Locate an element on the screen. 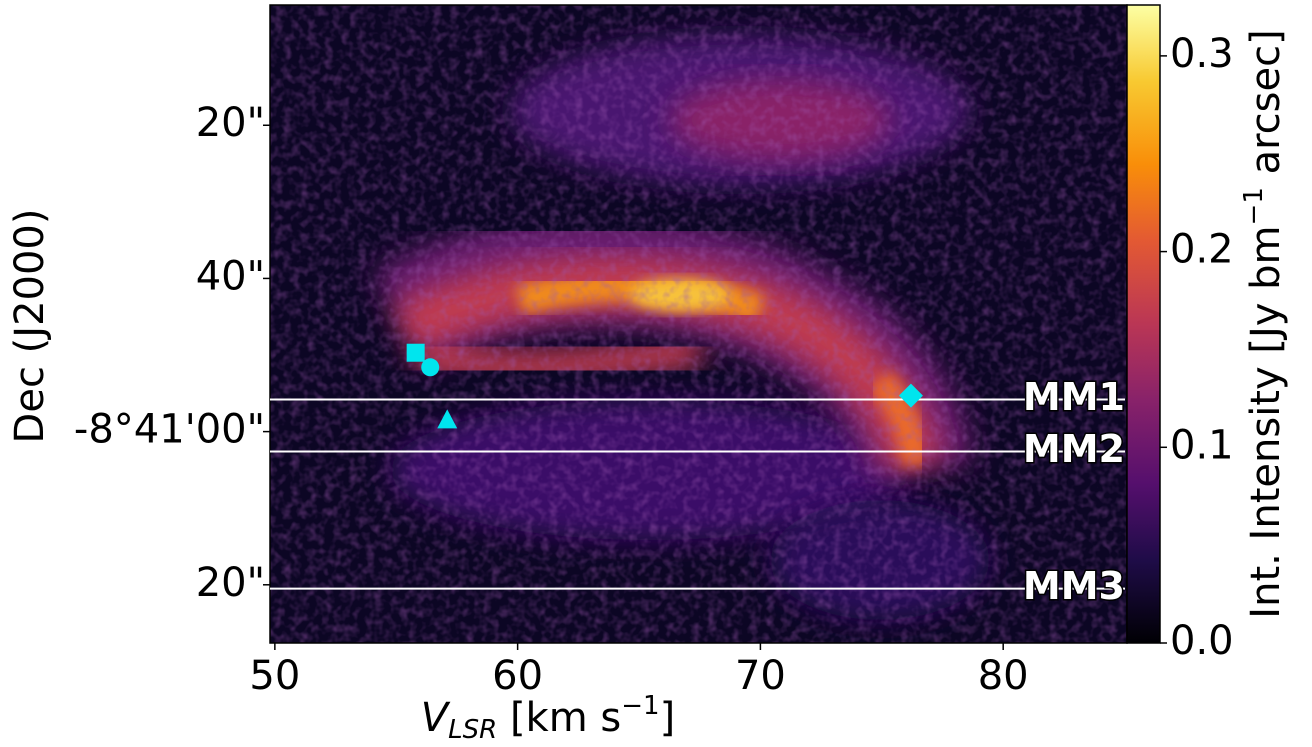  x-tick-label: 60 is located at coordinates (517, 676).